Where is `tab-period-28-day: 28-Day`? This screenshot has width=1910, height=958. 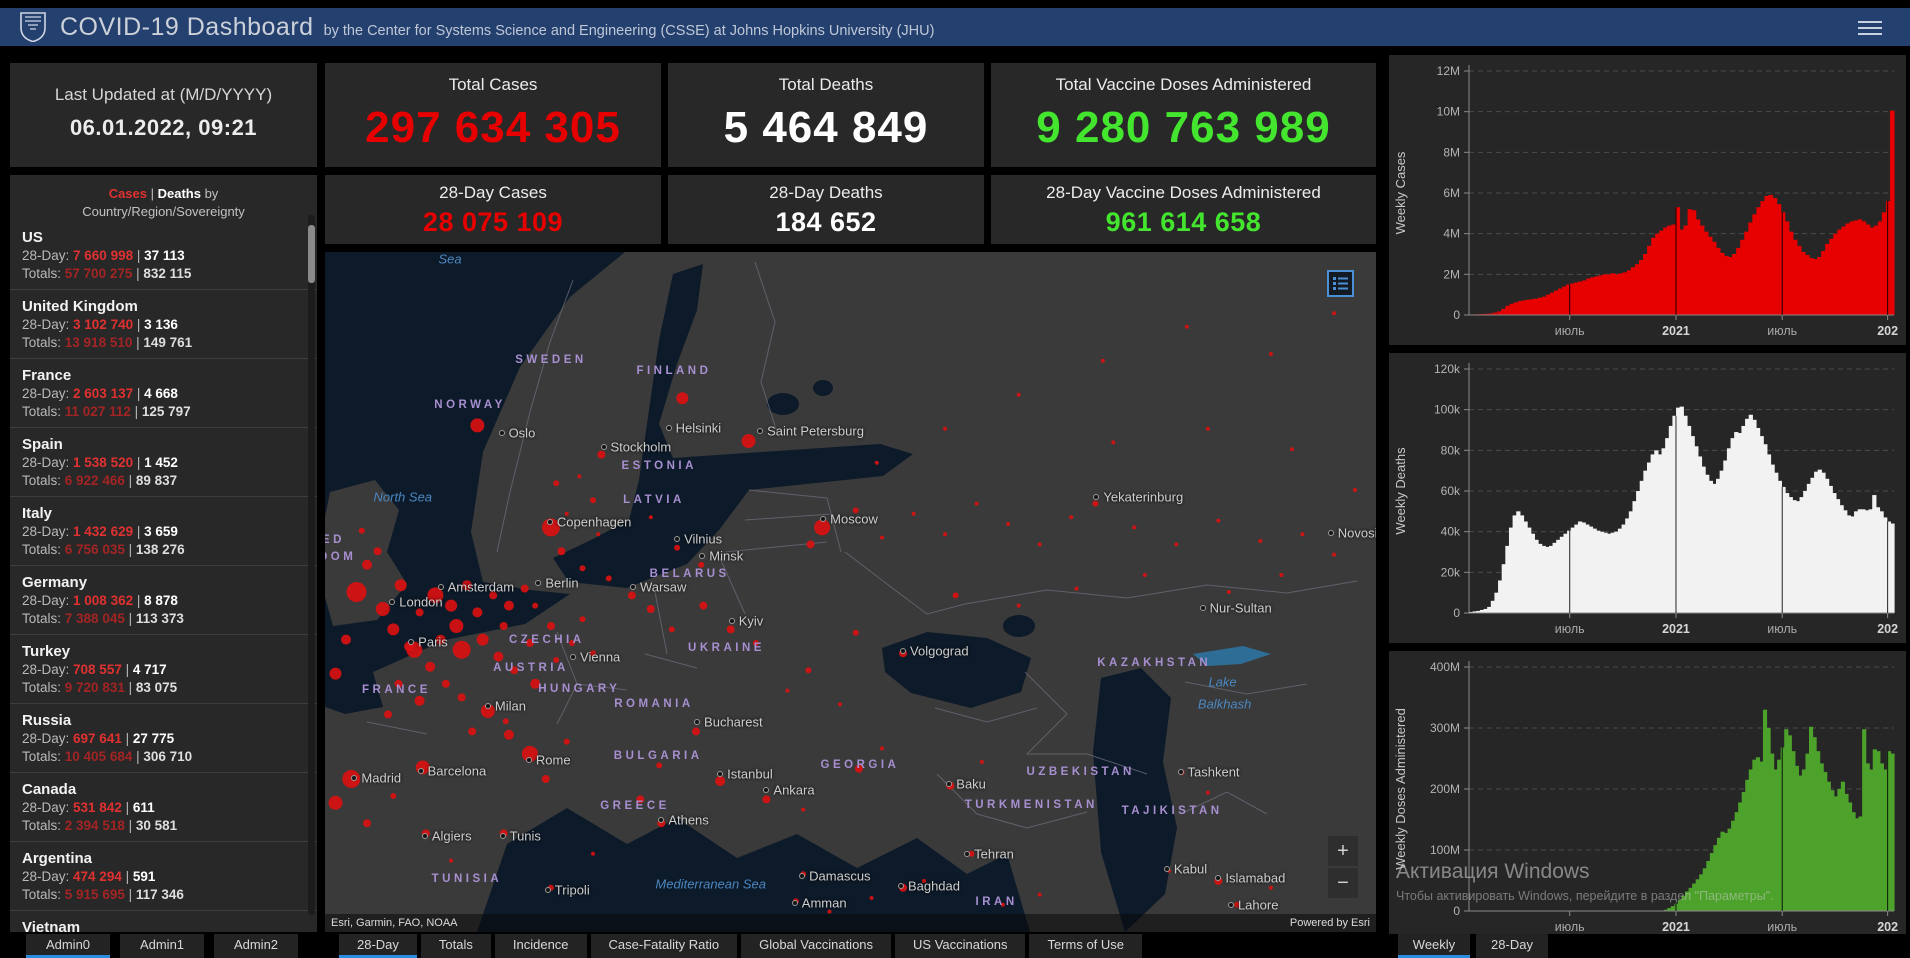
tab-period-28-day: 28-Day is located at coordinates (1512, 946).